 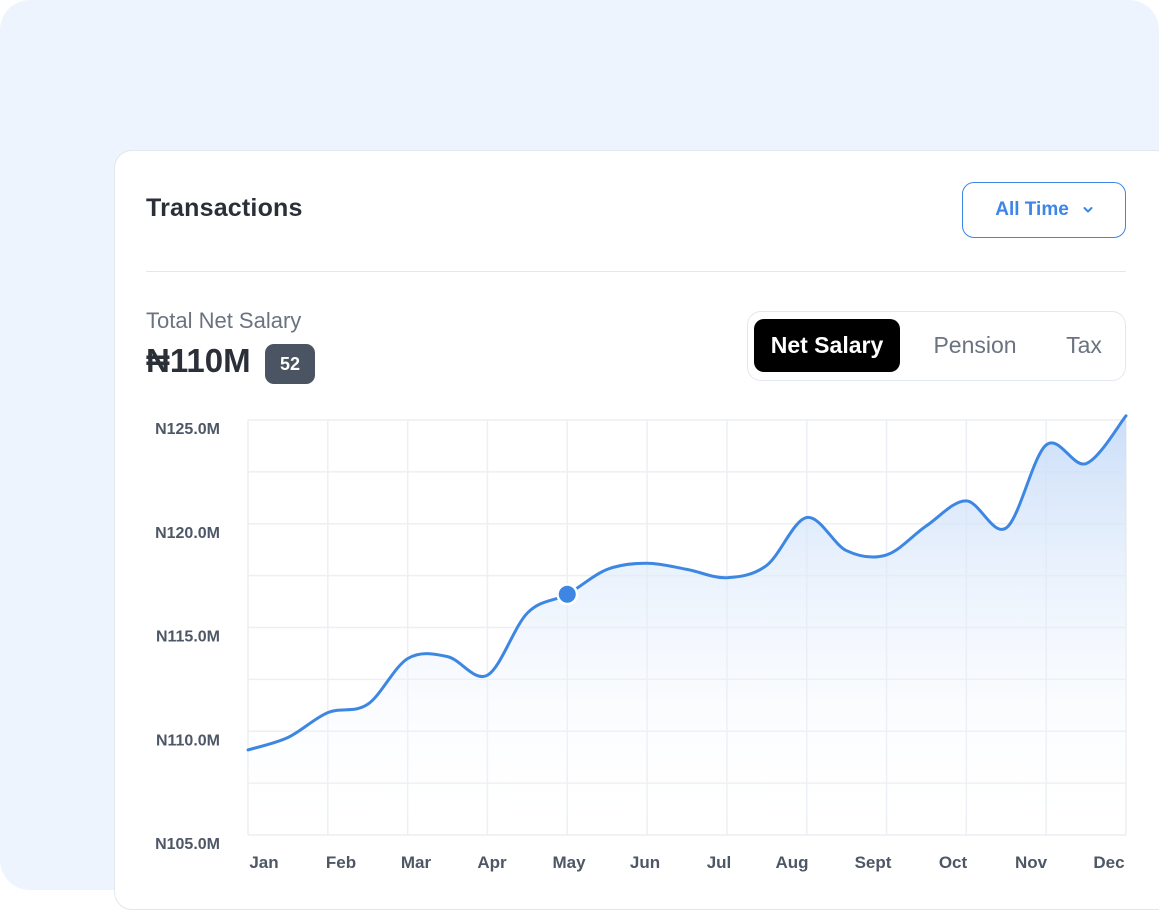 I want to click on time-filter-dropdown: All Time, so click(x=1044, y=210).